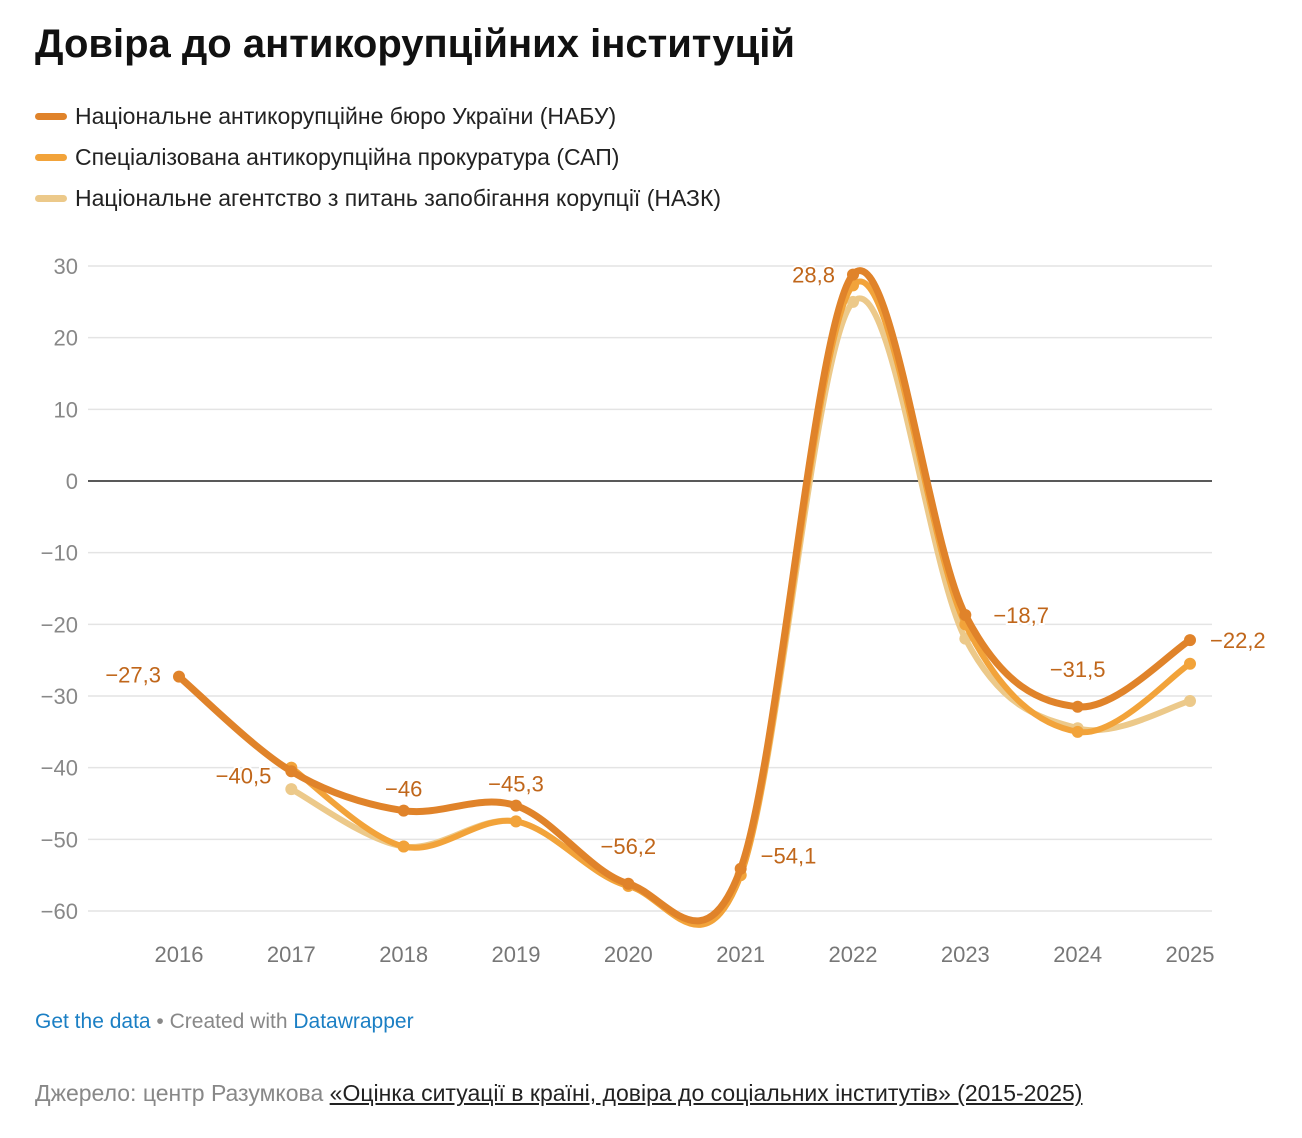 The height and width of the screenshot is (1138, 1302). I want to click on y-tick-label: 20, so click(66, 338).